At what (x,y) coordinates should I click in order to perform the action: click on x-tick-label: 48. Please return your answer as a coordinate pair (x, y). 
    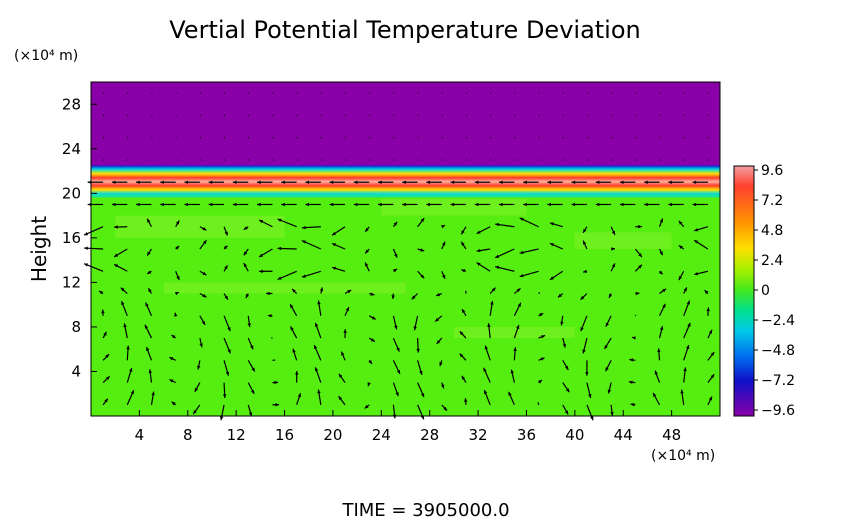
    Looking at the image, I should click on (671, 435).